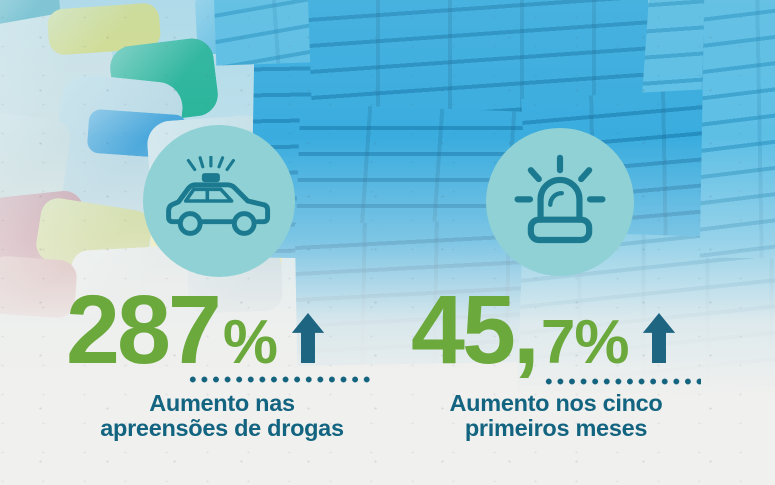 The height and width of the screenshot is (485, 775). What do you see at coordinates (560, 230) in the screenshot?
I see `siren-base` at bounding box center [560, 230].